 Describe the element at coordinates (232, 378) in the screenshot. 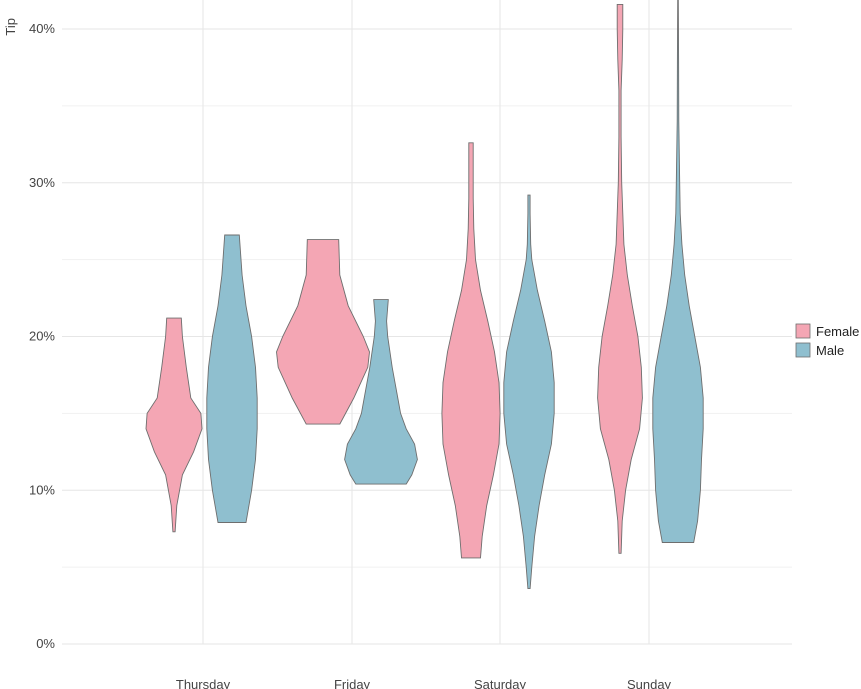

I see `violin-male-thursday` at that location.